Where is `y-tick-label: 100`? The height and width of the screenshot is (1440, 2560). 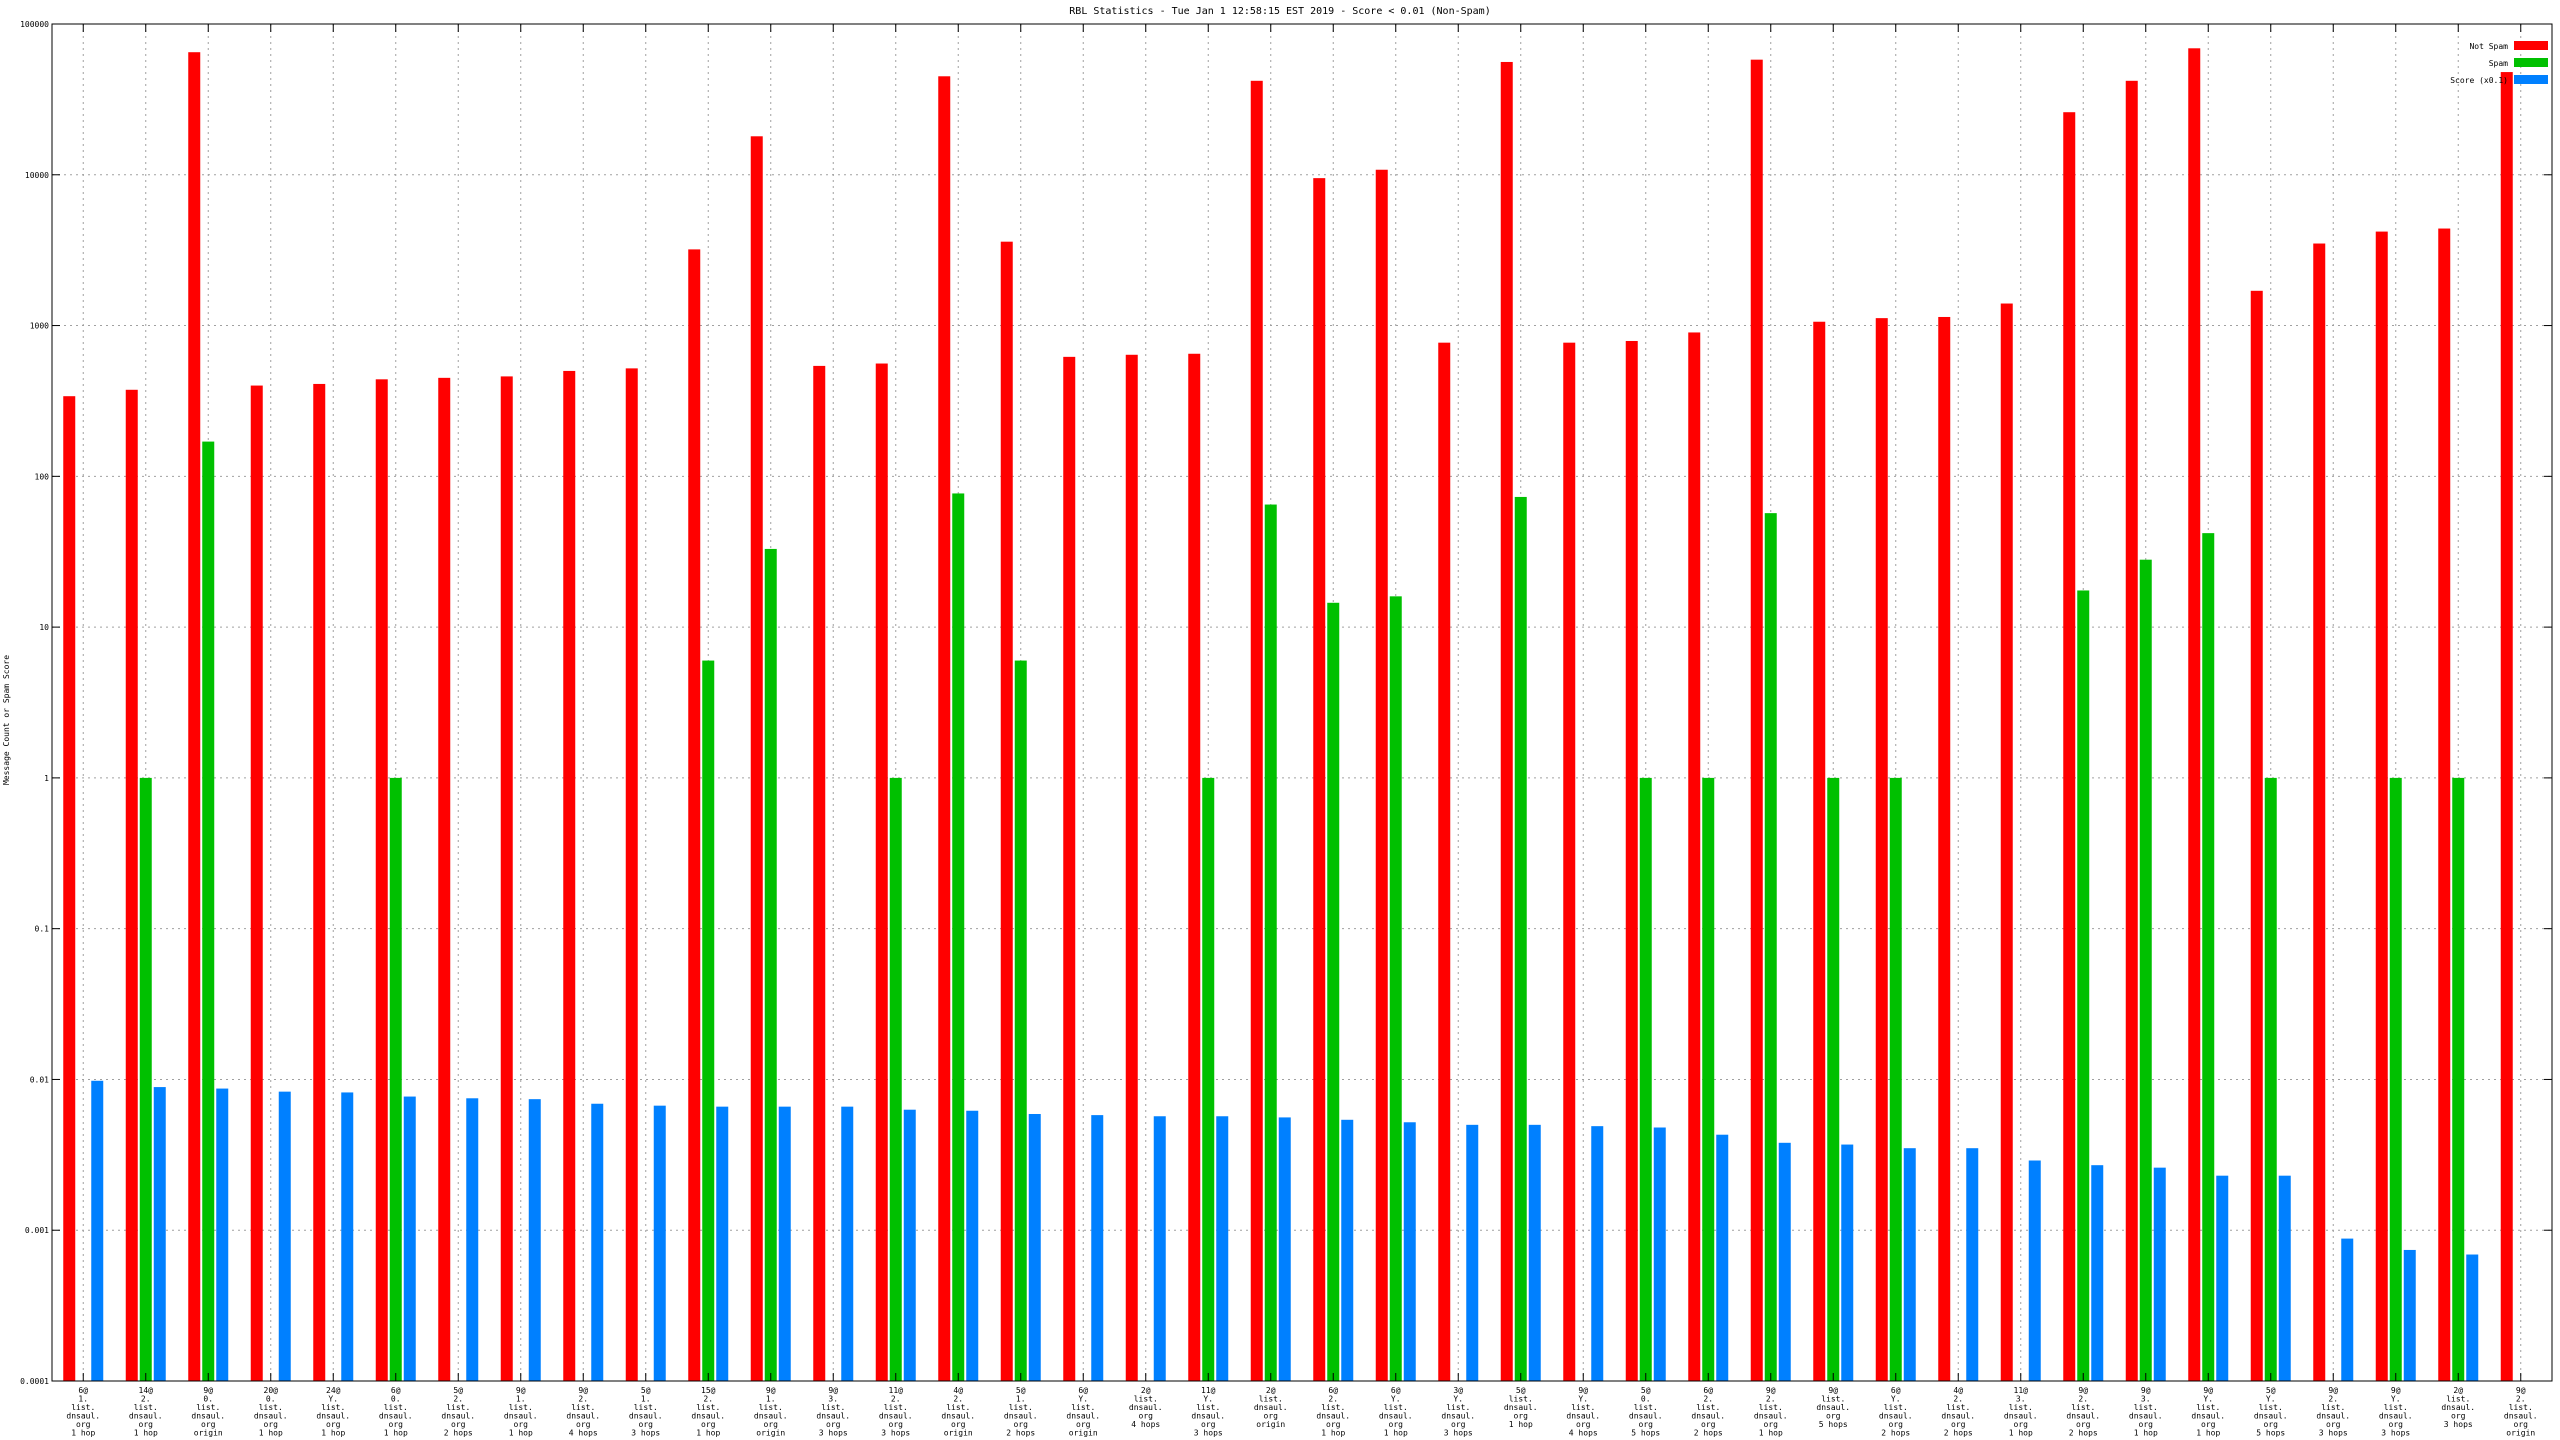 y-tick-label: 100 is located at coordinates (42, 476).